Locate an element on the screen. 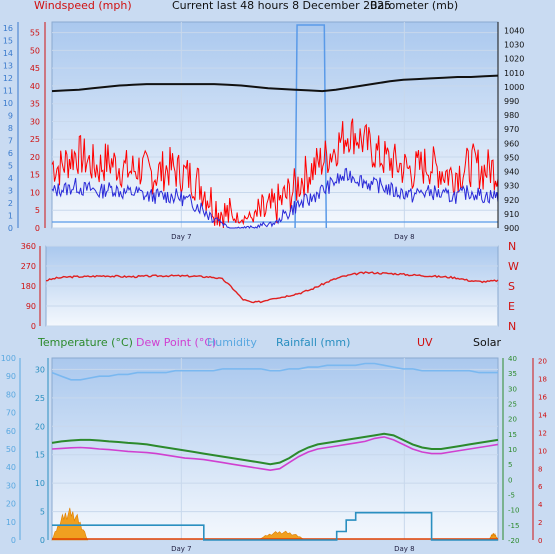 The width and height of the screenshot is (555, 554). barometer-tick-label: 1010 is located at coordinates (514, 73).